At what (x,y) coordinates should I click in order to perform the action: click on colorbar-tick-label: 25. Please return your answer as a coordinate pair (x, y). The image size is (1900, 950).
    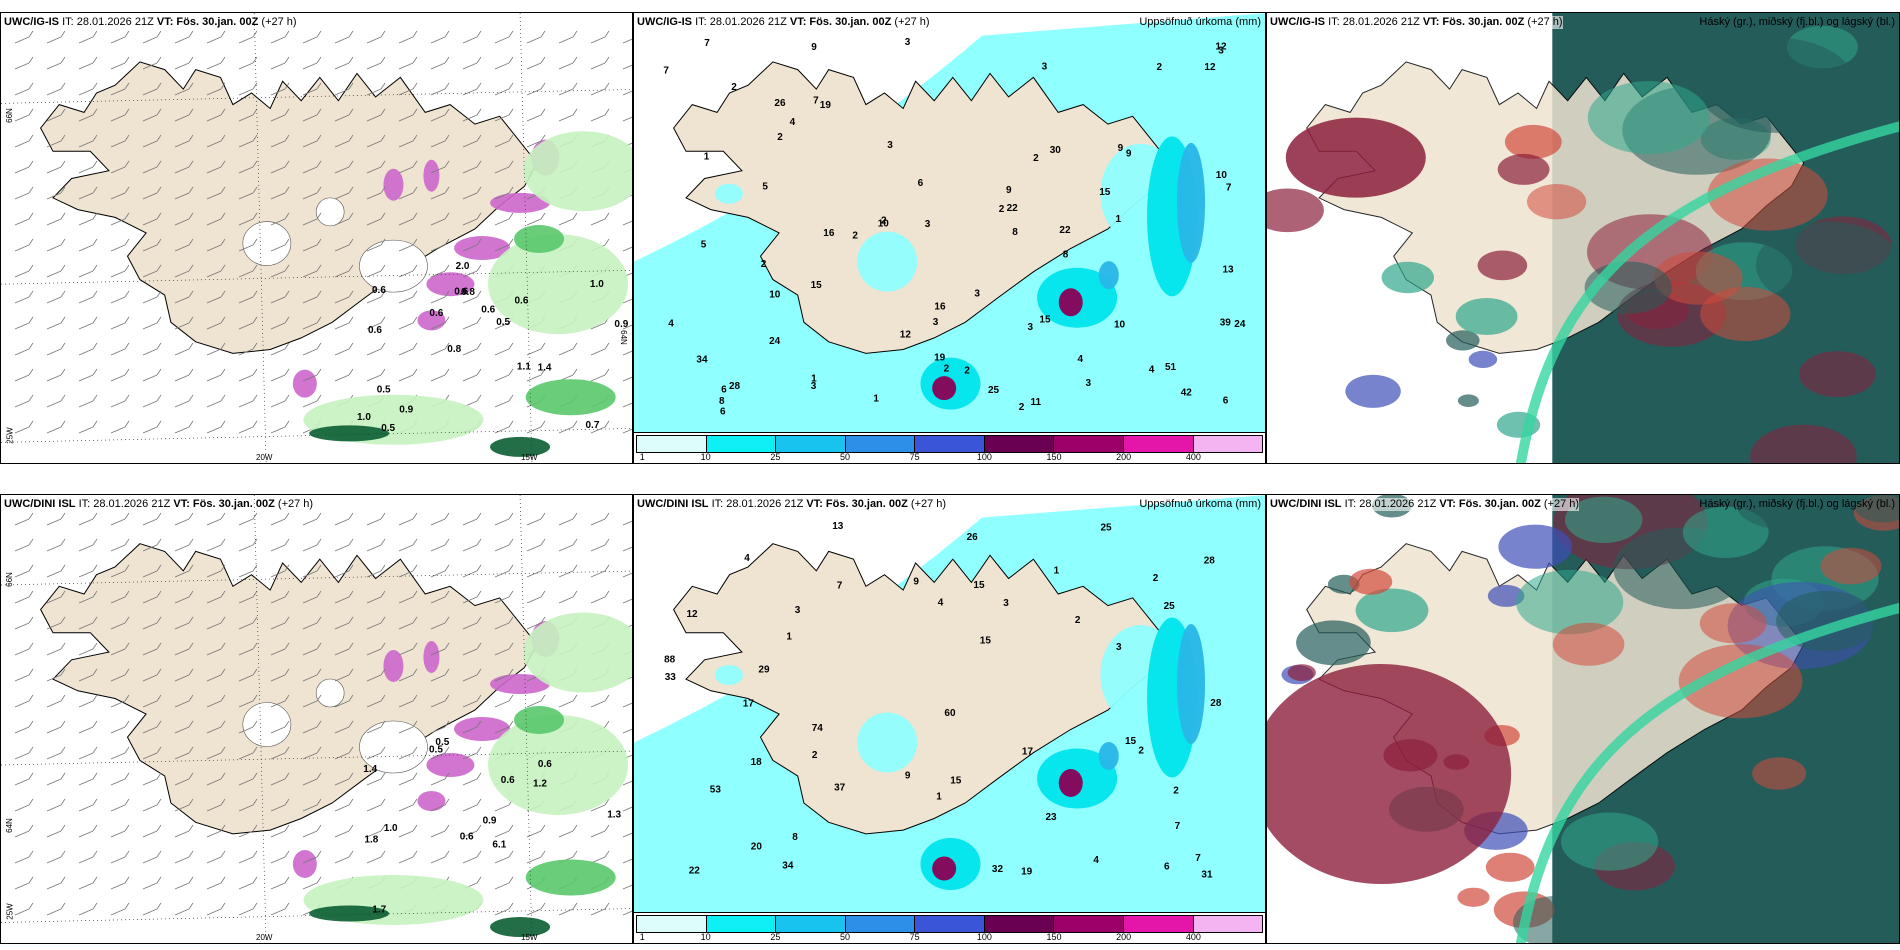
    Looking at the image, I should click on (775, 457).